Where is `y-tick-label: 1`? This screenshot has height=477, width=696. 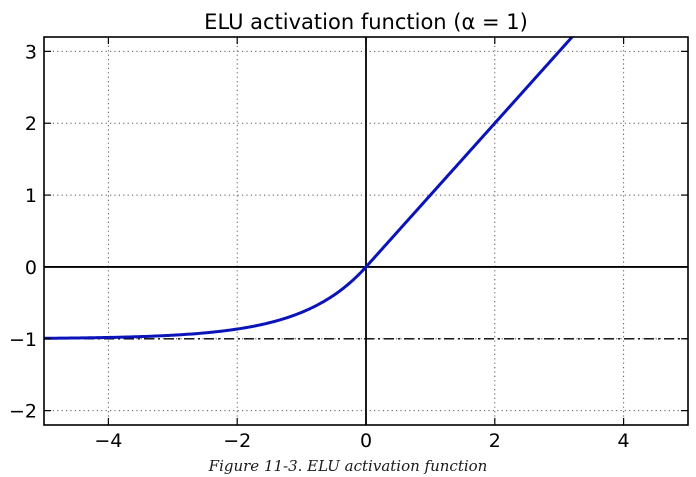
y-tick-label: 1 is located at coordinates (31, 196).